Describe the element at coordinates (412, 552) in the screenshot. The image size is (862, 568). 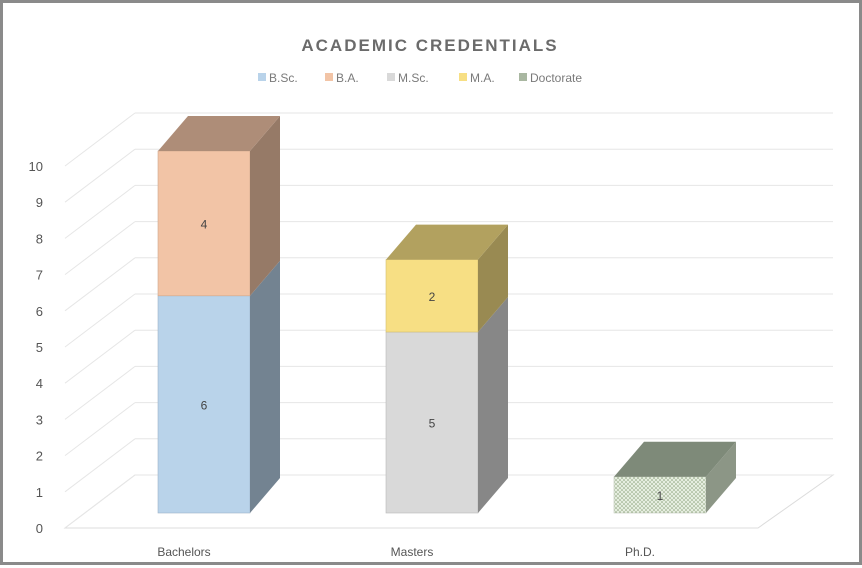
I see `x-tick-label: Masters` at that location.